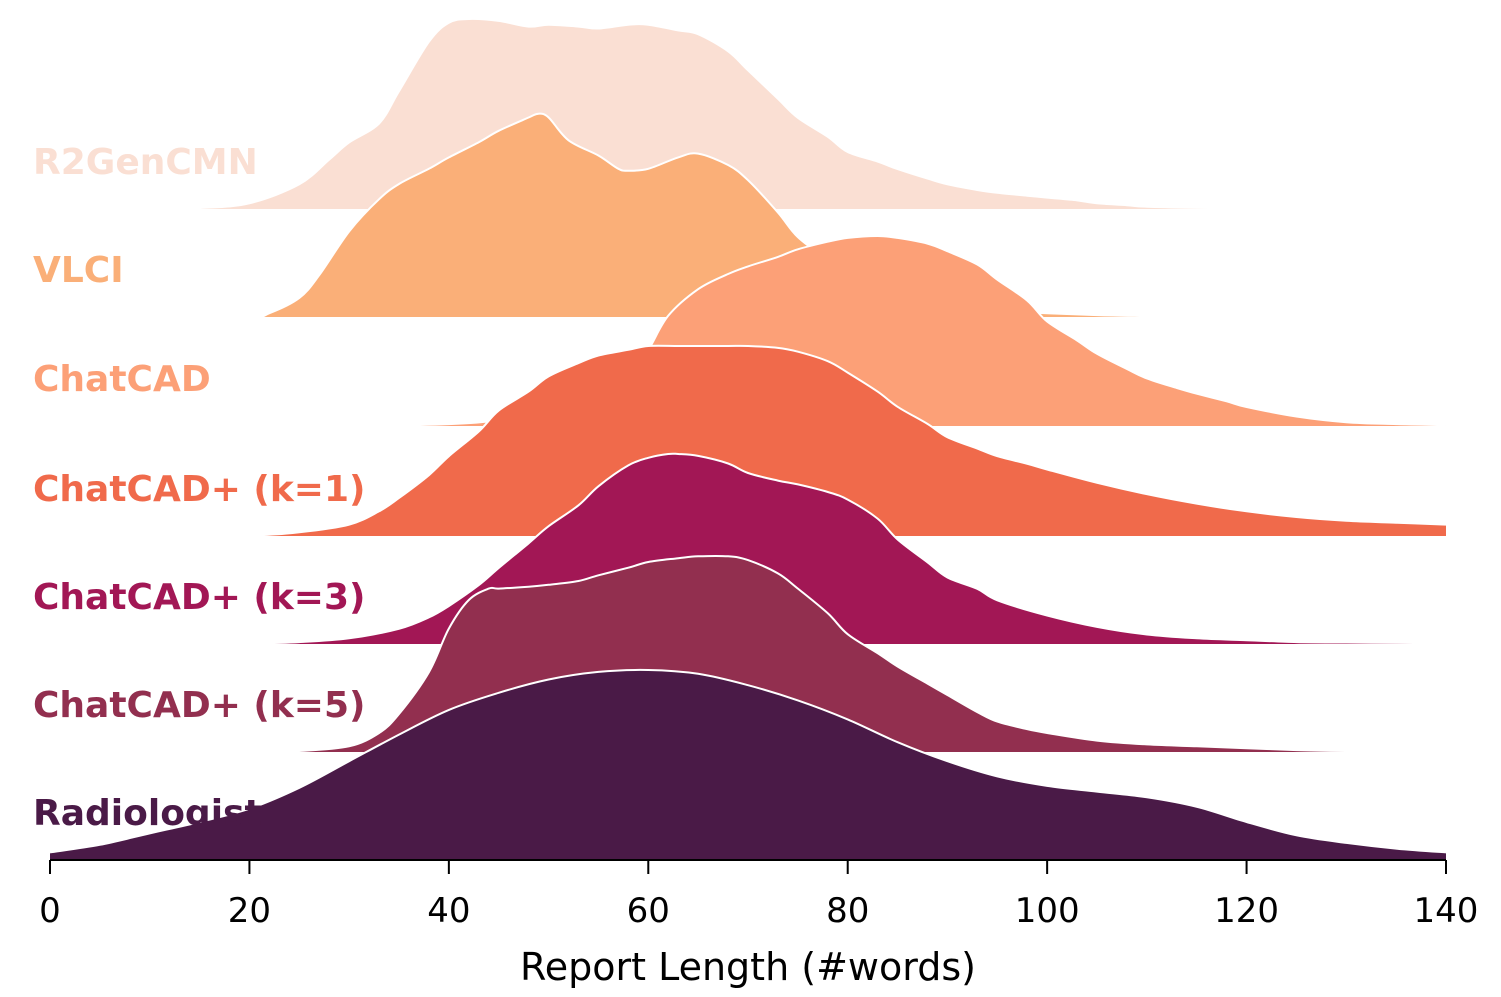 The width and height of the screenshot is (1501, 997). Describe the element at coordinates (758, 895) in the screenshot. I see `x-ticks-group: 0 20 40 60 80 100 120 140` at that location.